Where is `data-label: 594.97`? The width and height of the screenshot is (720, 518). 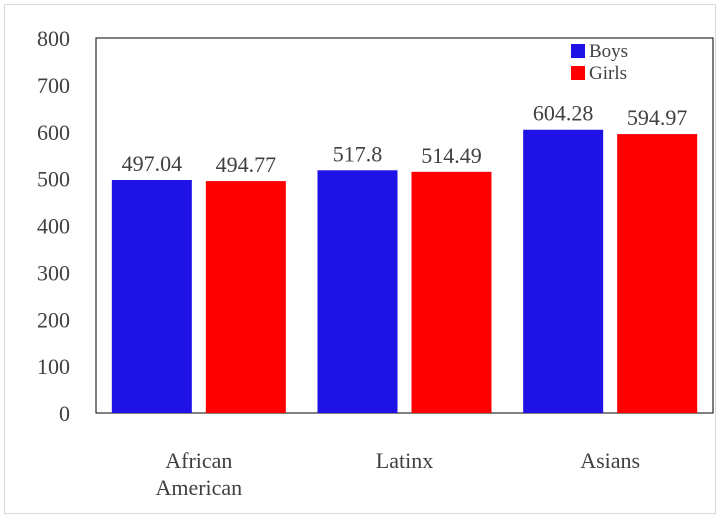 data-label: 594.97 is located at coordinates (657, 117).